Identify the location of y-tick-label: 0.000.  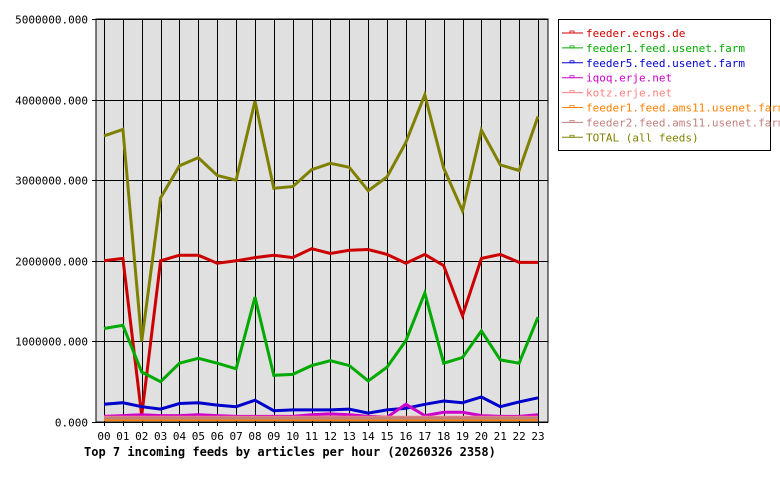
(71, 423).